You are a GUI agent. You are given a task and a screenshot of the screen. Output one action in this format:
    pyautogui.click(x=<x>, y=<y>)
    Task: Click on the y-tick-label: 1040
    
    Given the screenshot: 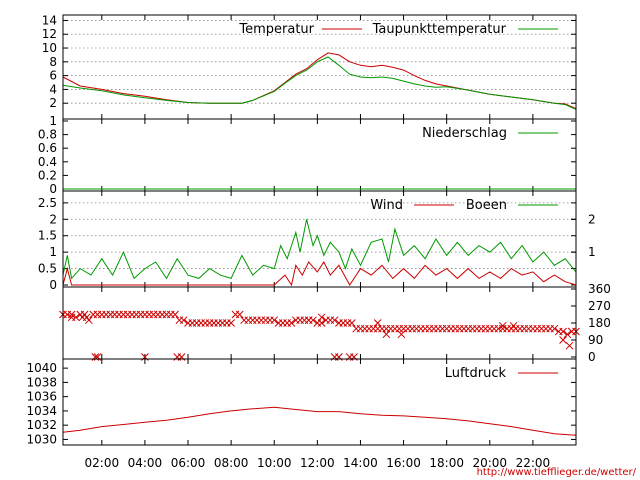 What is the action you would take?
    pyautogui.click(x=41, y=368)
    